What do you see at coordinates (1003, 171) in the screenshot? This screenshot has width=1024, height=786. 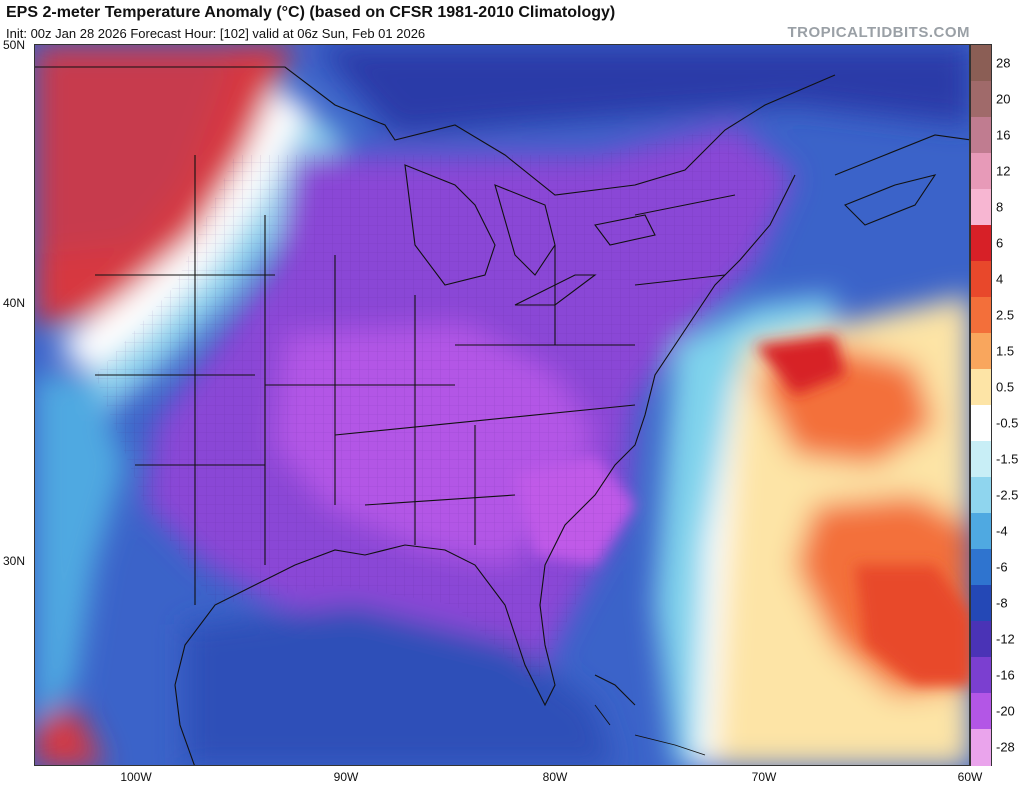 I see `colorbar-label: 12` at bounding box center [1003, 171].